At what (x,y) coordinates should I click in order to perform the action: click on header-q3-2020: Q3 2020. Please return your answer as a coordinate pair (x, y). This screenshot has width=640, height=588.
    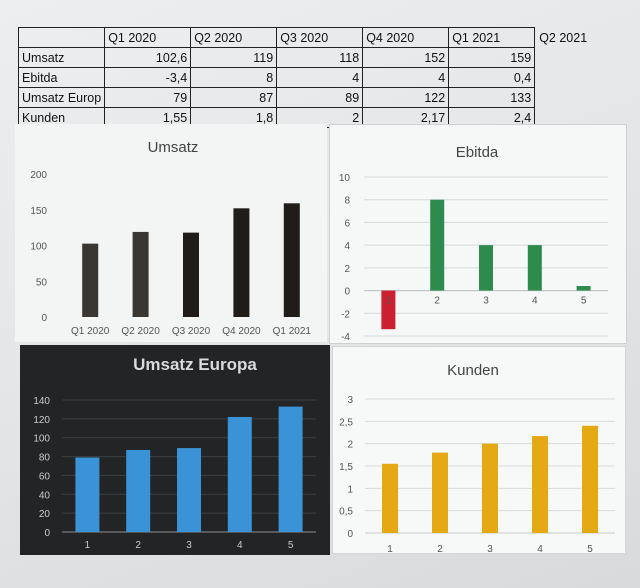
    Looking at the image, I should click on (320, 37).